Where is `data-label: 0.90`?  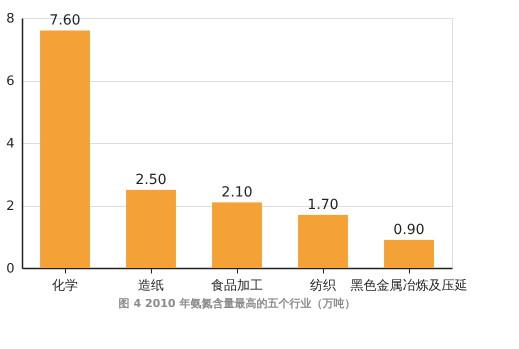 data-label: 0.90 is located at coordinates (409, 230).